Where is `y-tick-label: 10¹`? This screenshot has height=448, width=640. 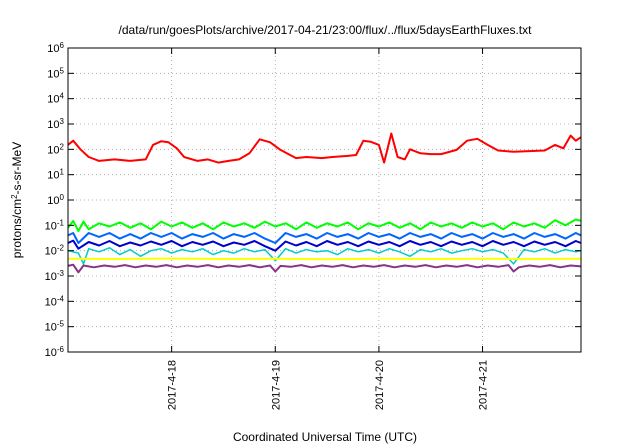
y-tick-label: 10¹ is located at coordinates (55, 174).